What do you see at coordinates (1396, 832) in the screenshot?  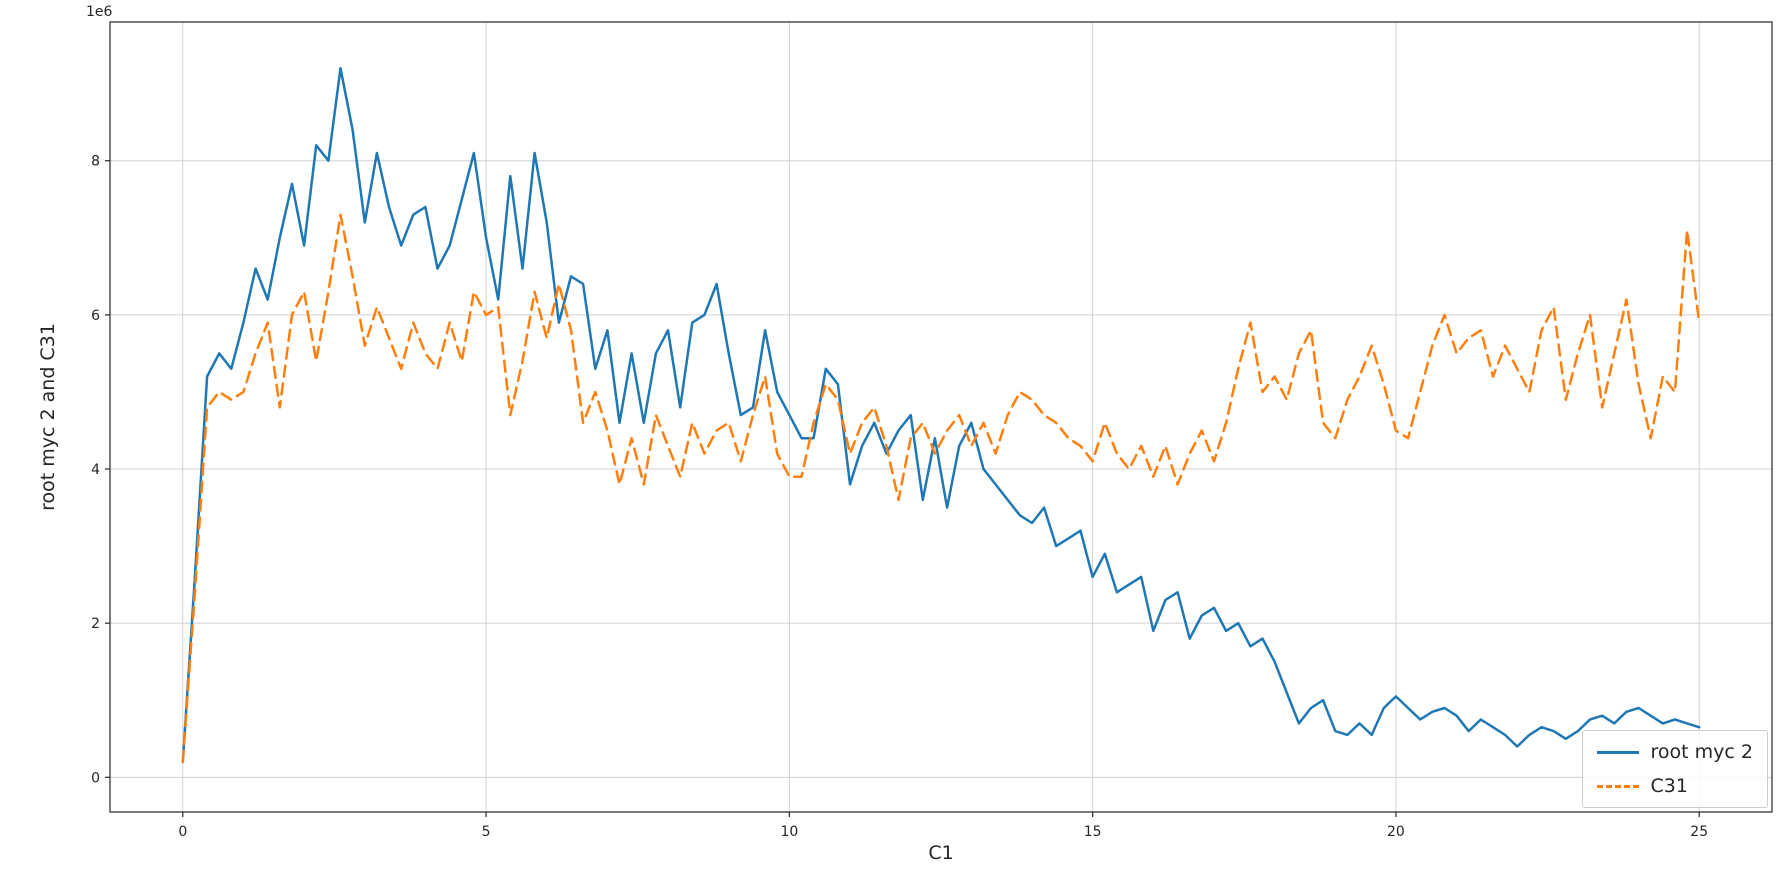 I see `x-tick-label: 20` at bounding box center [1396, 832].